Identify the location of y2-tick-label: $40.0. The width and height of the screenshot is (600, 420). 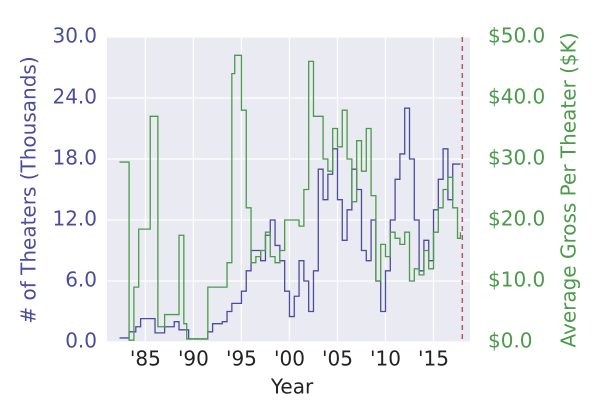
(516, 97).